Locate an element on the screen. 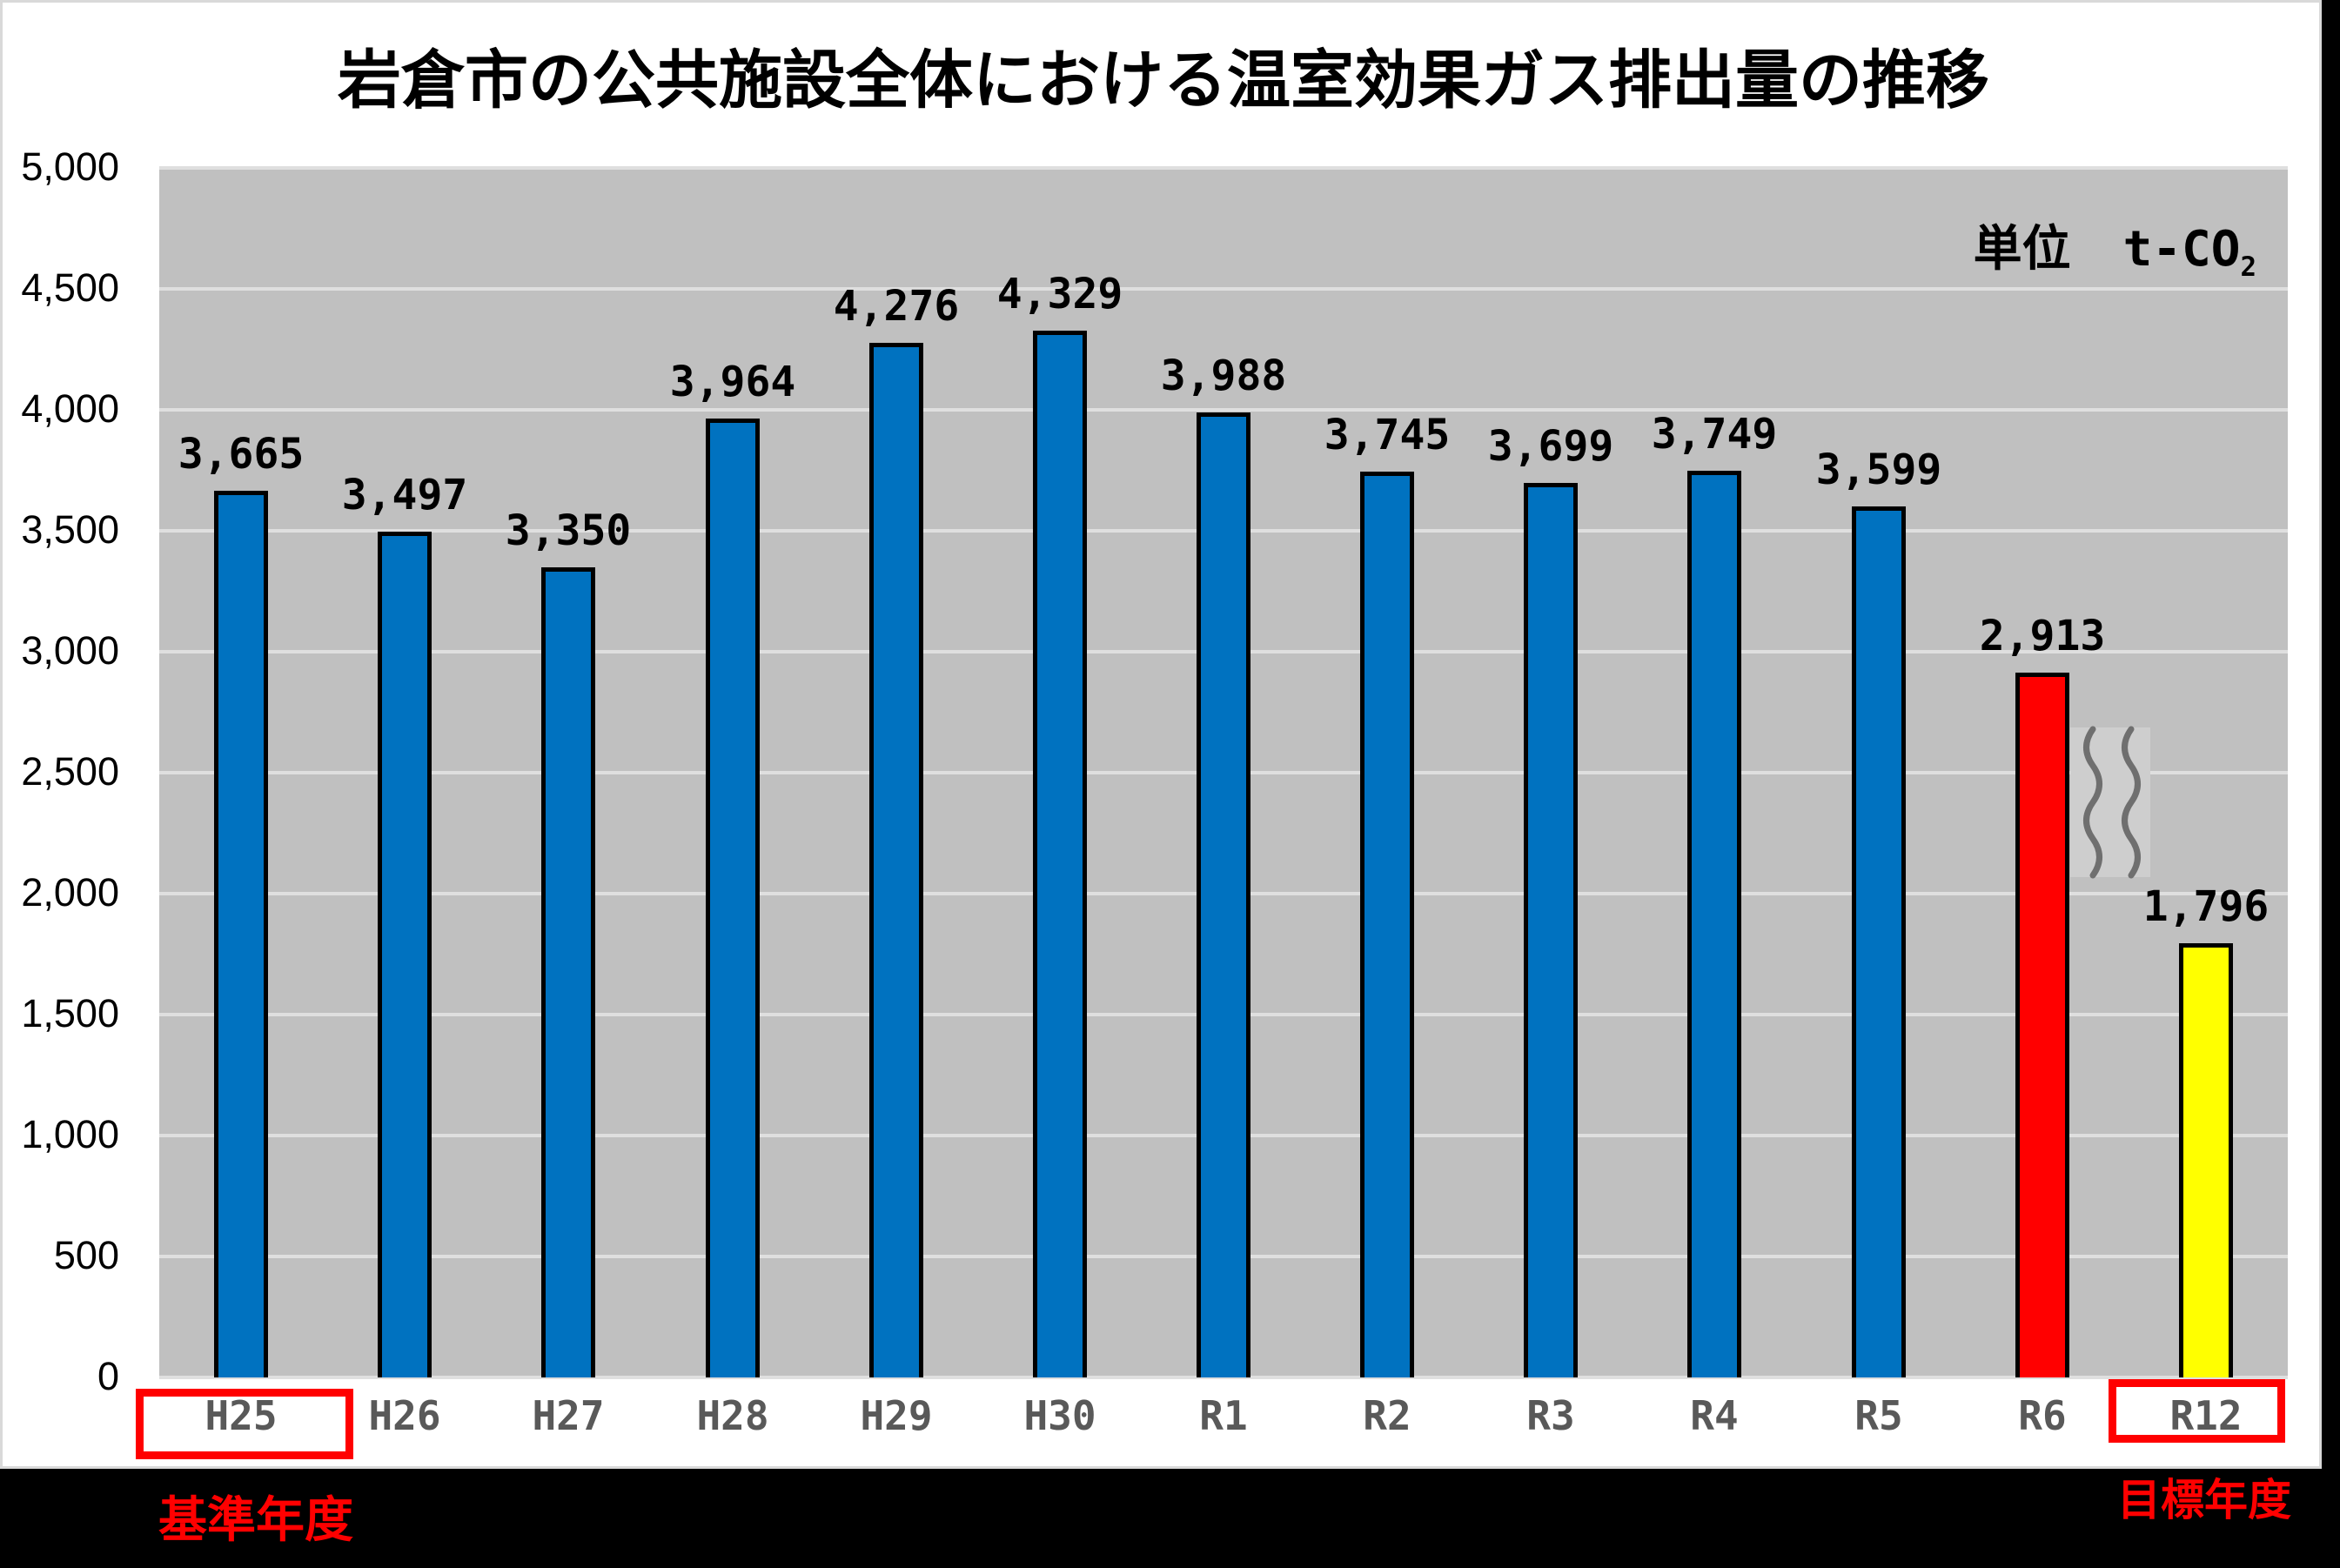 This screenshot has width=2340, height=1568. unit-word: 単位 is located at coordinates (2022, 249).